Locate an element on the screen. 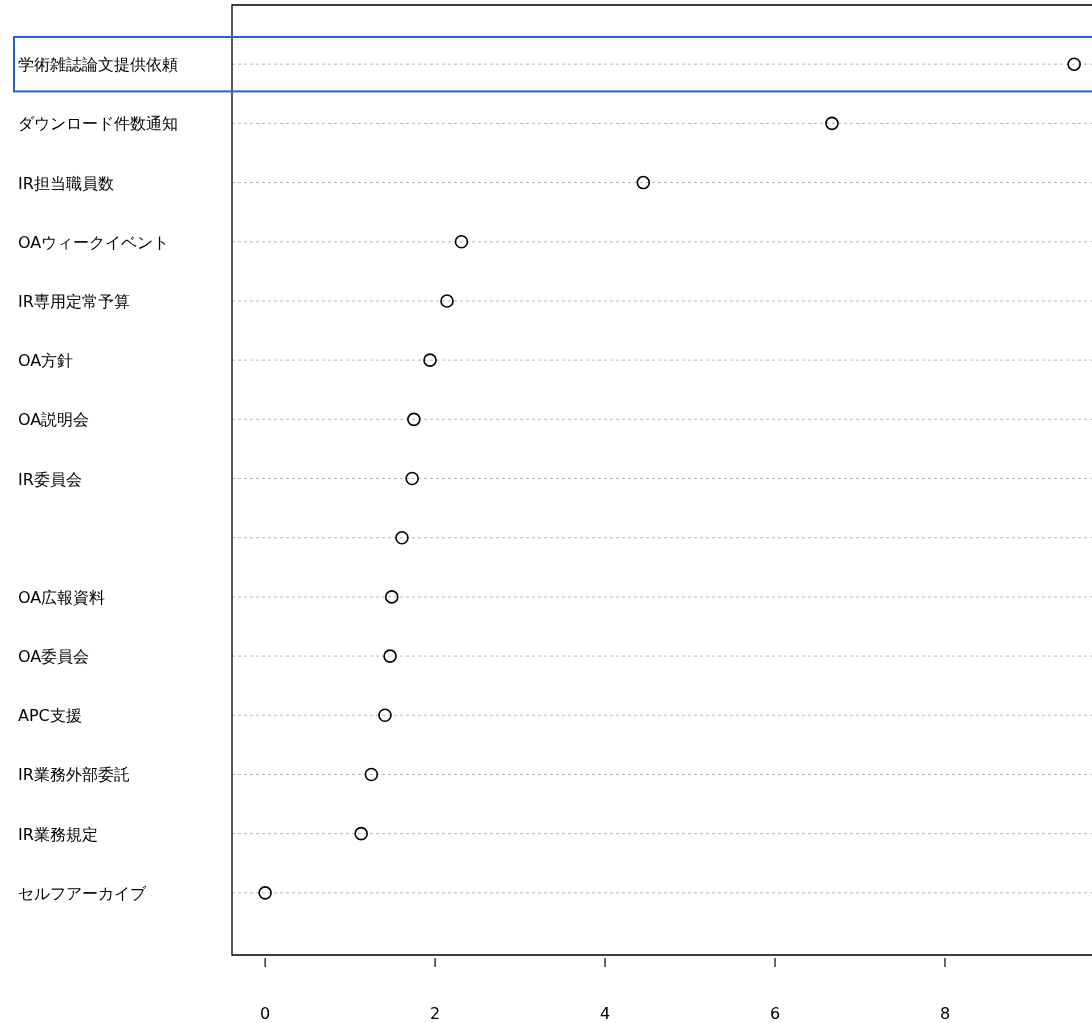 The image size is (1092, 1023). y-tick-label: APC支援 is located at coordinates (50, 716).